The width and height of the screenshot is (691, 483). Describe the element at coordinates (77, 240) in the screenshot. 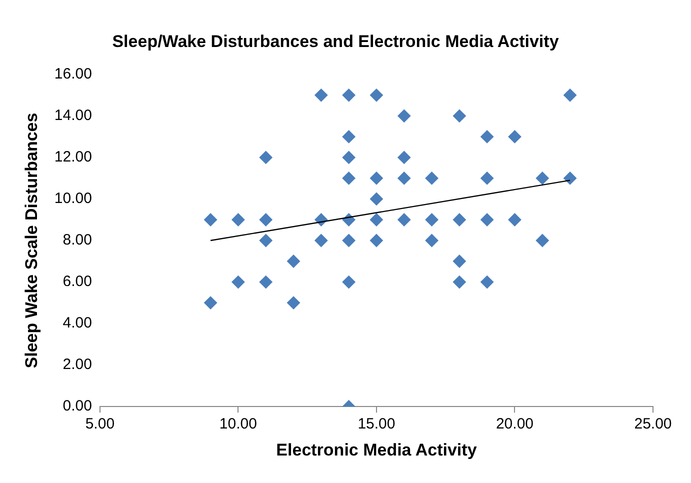

I see `y-tick-label: 8.00` at that location.